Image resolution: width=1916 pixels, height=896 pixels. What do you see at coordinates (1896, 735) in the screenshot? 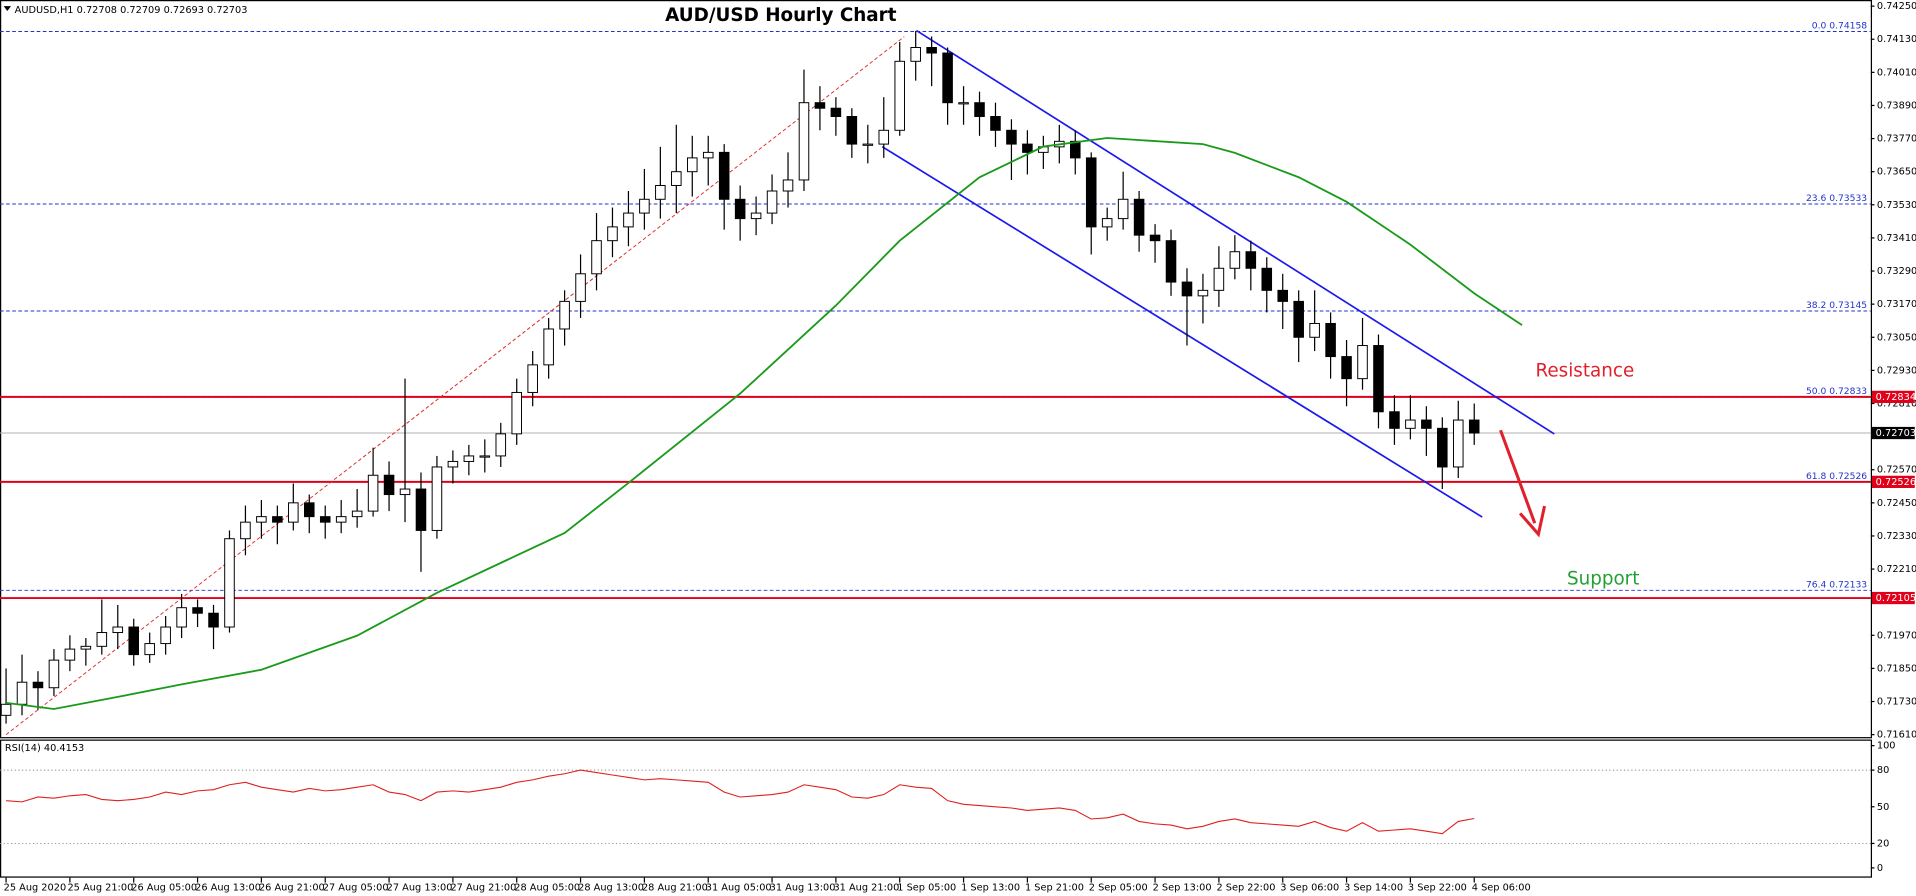
I see `y-tick-label: 0.71610` at bounding box center [1896, 735].